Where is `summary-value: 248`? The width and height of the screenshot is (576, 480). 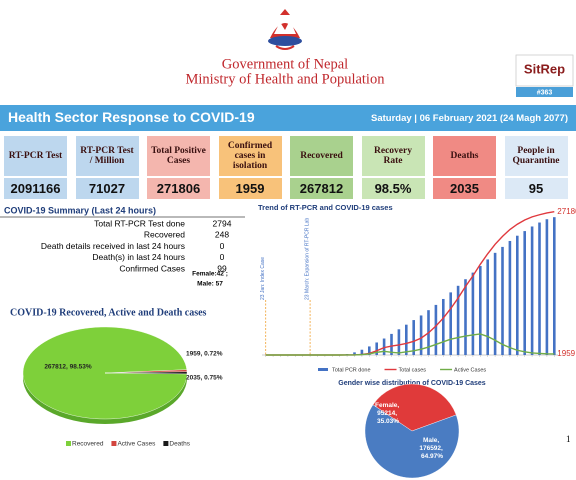
summary-value: 248 is located at coordinates (222, 235).